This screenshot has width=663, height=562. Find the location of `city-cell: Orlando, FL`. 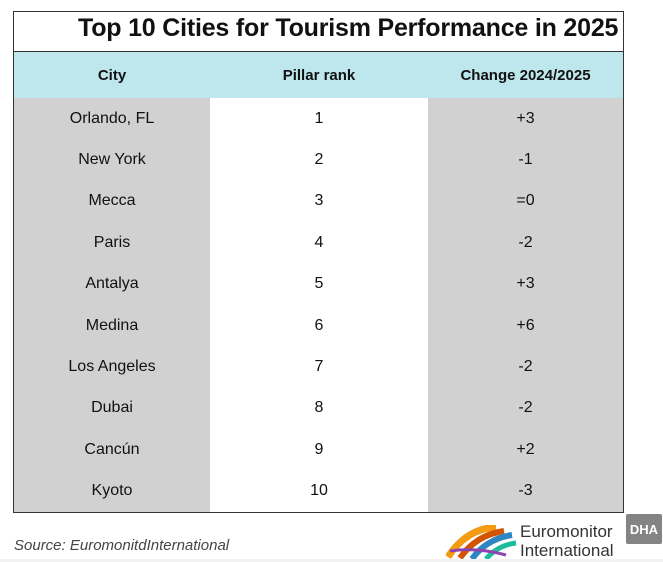

city-cell: Orlando, FL is located at coordinates (112, 118).